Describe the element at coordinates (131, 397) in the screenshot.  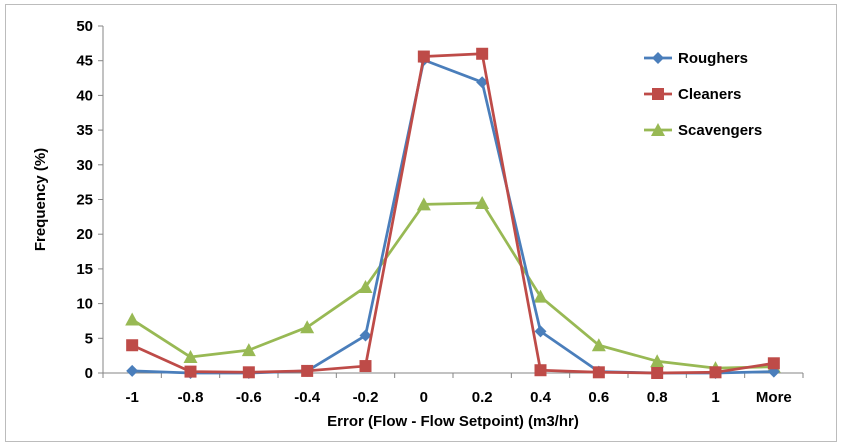
I see `x-tick-label: -1` at that location.